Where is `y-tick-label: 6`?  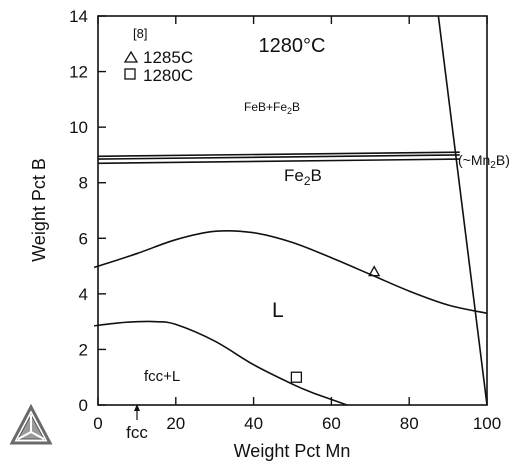 y-tick-label: 6 is located at coordinates (83, 238).